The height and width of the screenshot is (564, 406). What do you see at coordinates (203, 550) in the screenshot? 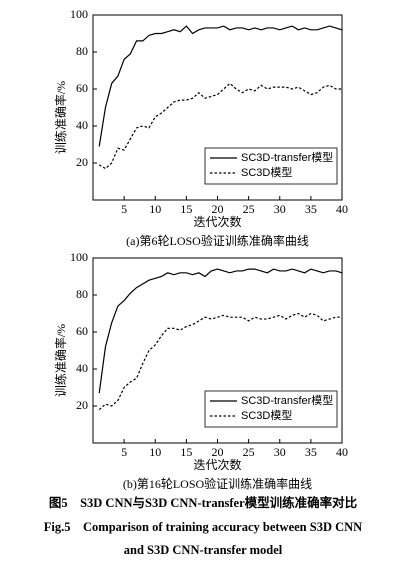
I see `caption-en: and S3D CNN-transfer model` at bounding box center [203, 550].